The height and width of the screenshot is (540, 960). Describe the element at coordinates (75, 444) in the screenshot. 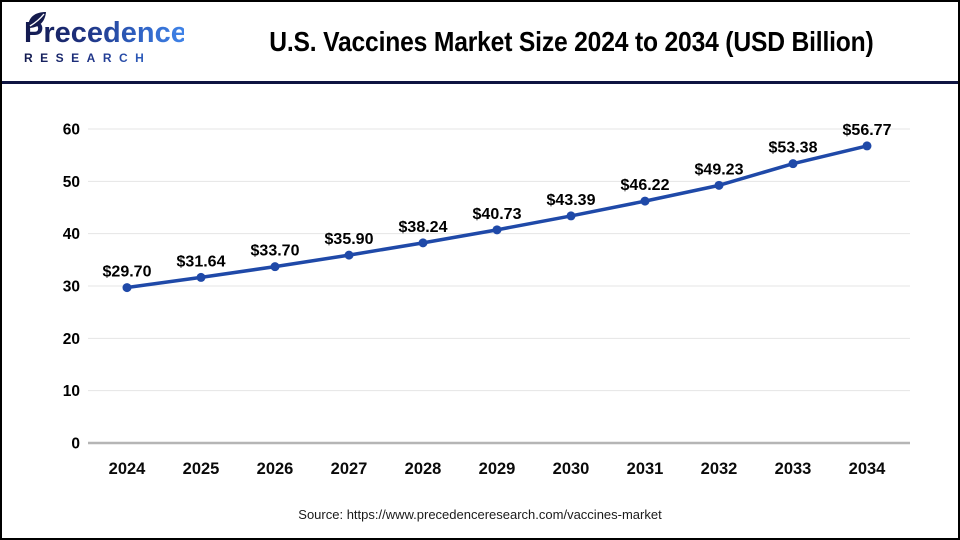

I see `y-tick-label: 0` at that location.